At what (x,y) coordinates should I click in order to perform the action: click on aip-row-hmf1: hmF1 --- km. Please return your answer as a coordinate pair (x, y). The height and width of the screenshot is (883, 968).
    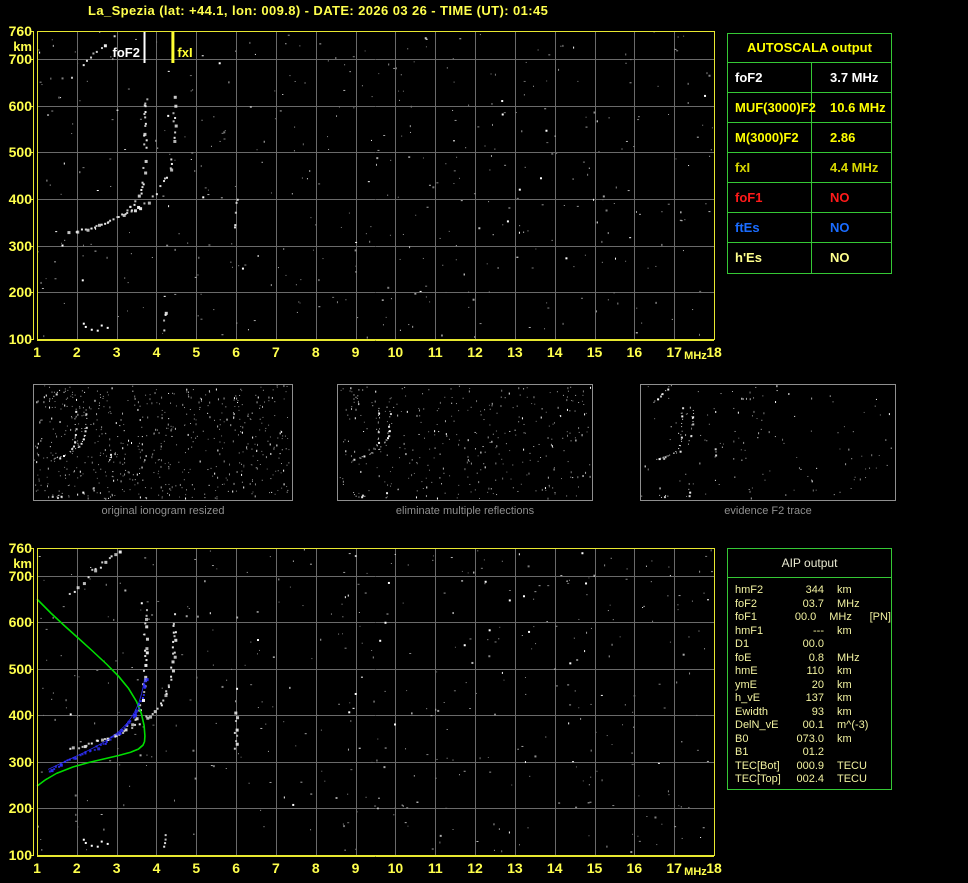
    Looking at the image, I should click on (813, 632).